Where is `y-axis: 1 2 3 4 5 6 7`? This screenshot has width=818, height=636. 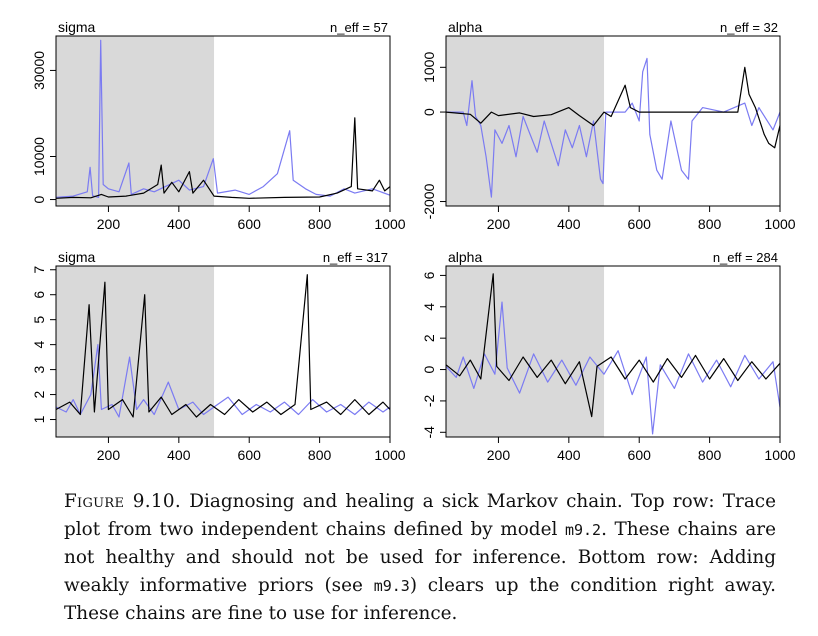
y-axis: 1 2 3 4 5 6 7 is located at coordinates (43, 344).